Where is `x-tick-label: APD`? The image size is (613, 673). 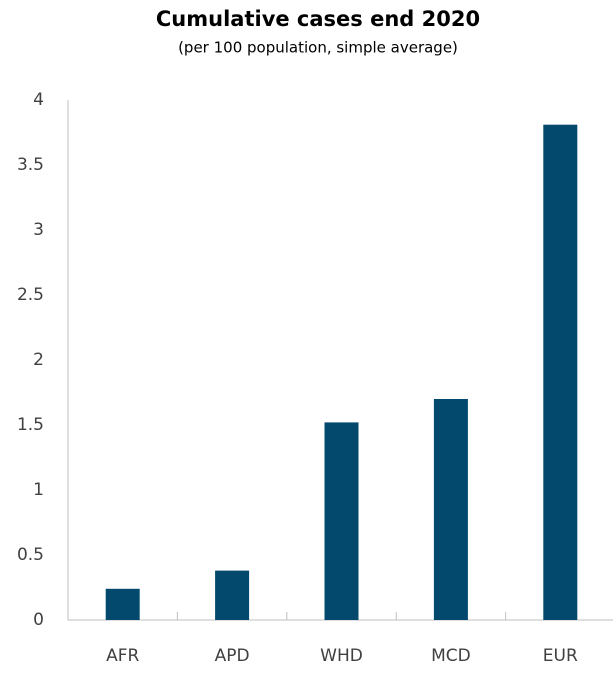
x-tick-label: APD is located at coordinates (232, 656).